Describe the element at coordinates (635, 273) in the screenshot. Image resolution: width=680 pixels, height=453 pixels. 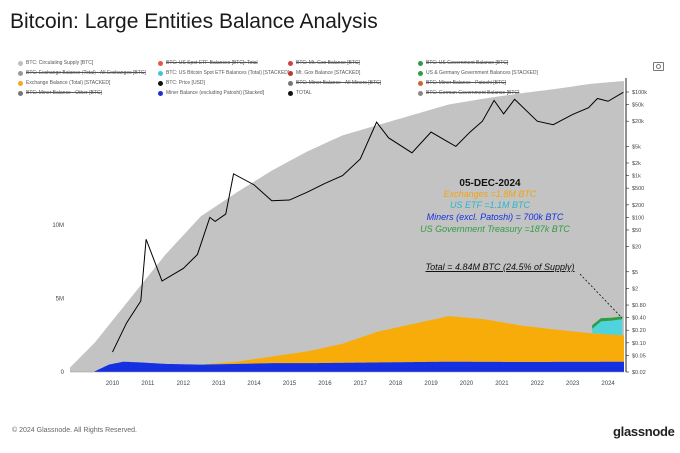
I see `right-tick-label: $5` at that location.